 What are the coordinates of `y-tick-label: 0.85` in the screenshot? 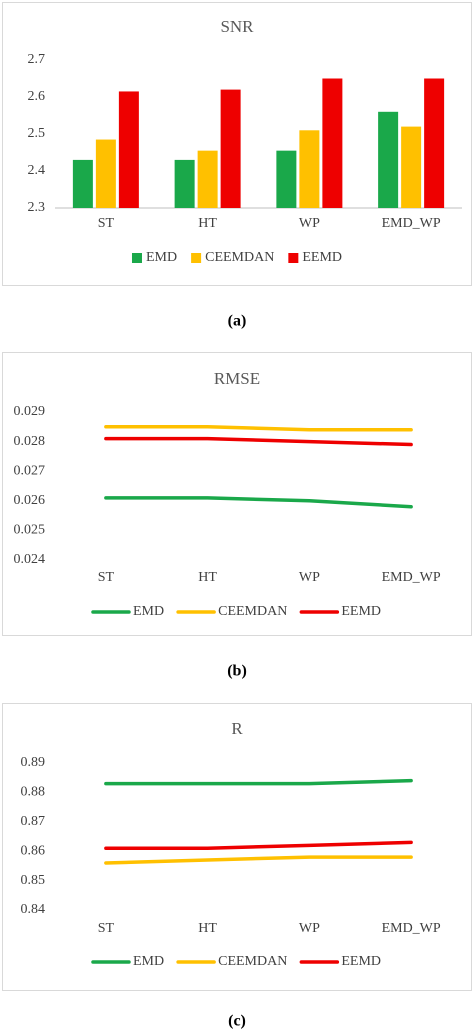 It's located at (33, 880).